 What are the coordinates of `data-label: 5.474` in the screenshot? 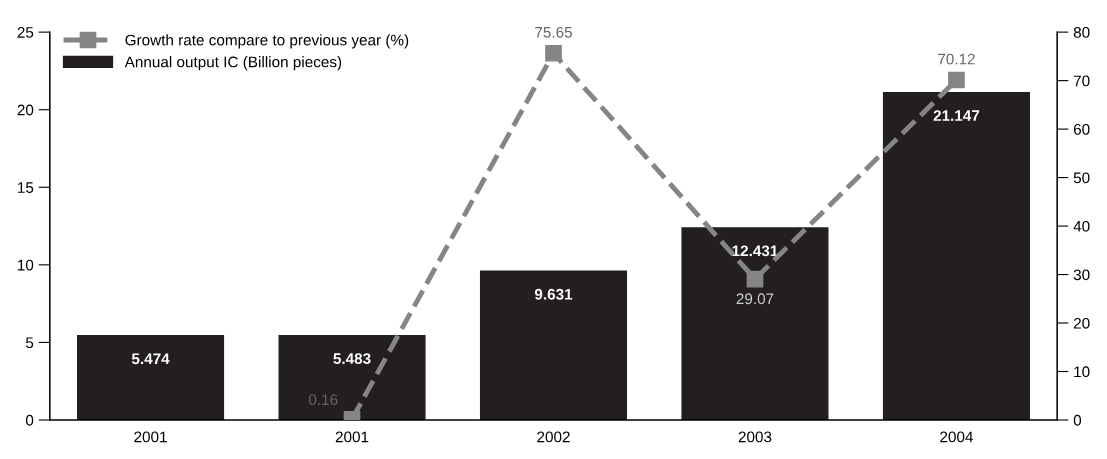 It's located at (150, 359).